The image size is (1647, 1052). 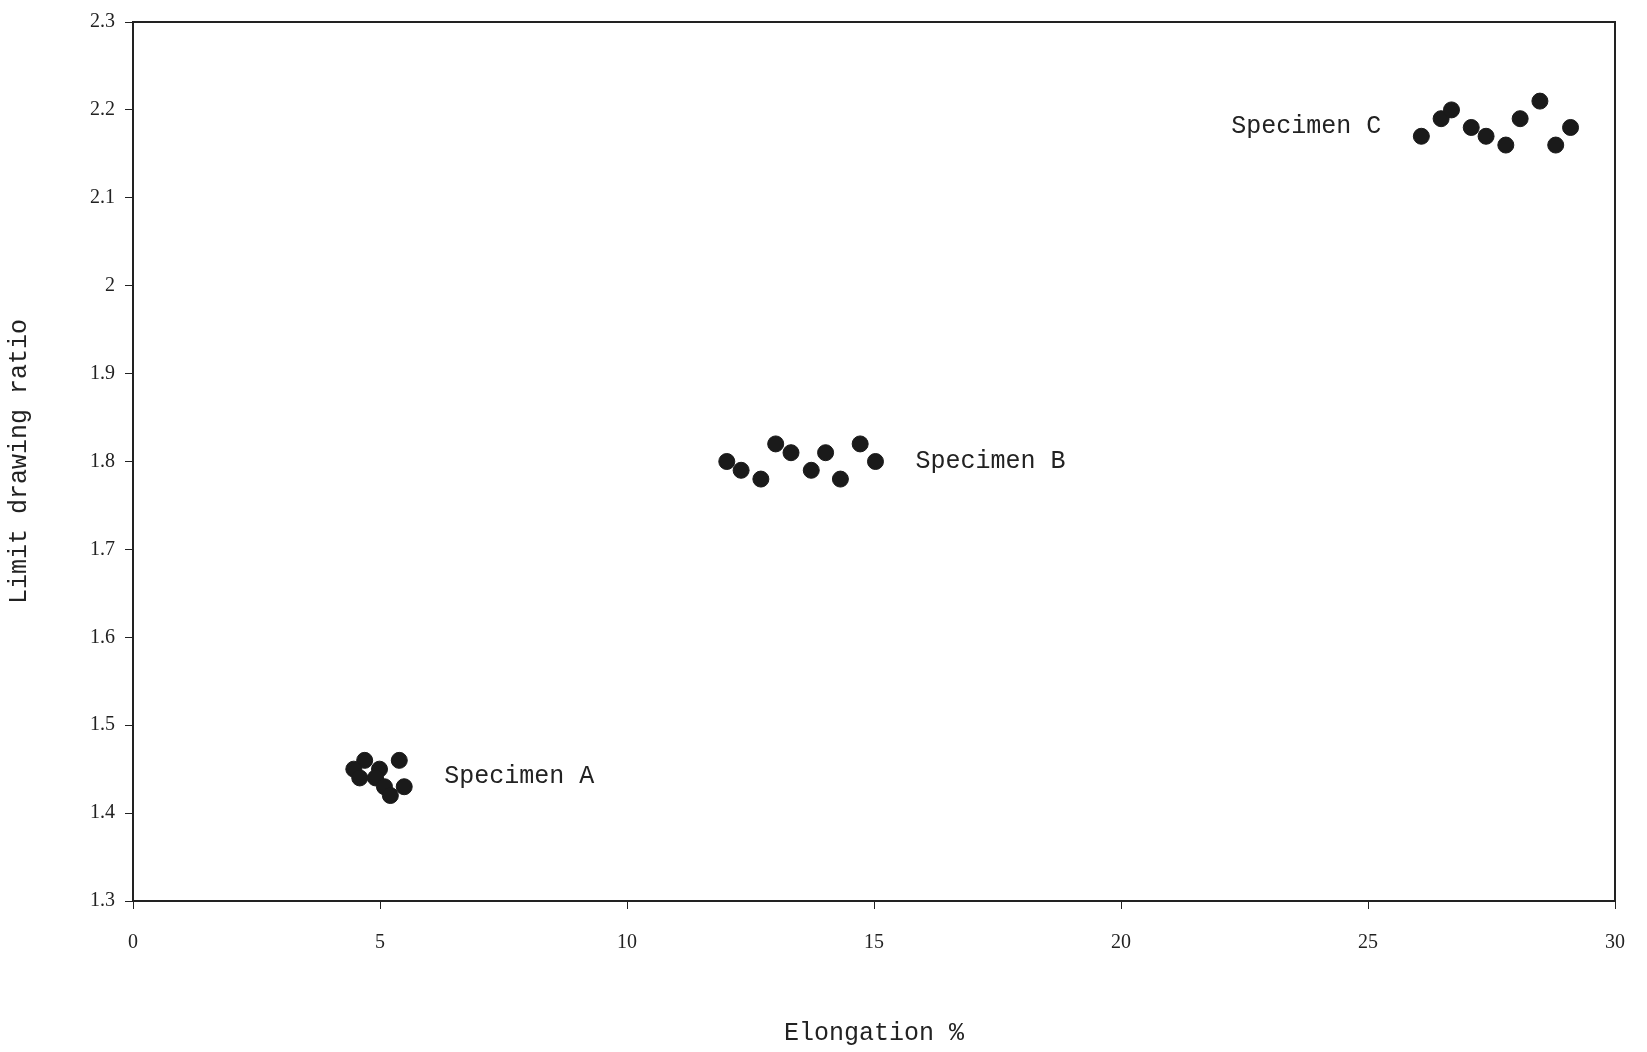 What do you see at coordinates (519, 776) in the screenshot?
I see `series-label: Specimen A` at bounding box center [519, 776].